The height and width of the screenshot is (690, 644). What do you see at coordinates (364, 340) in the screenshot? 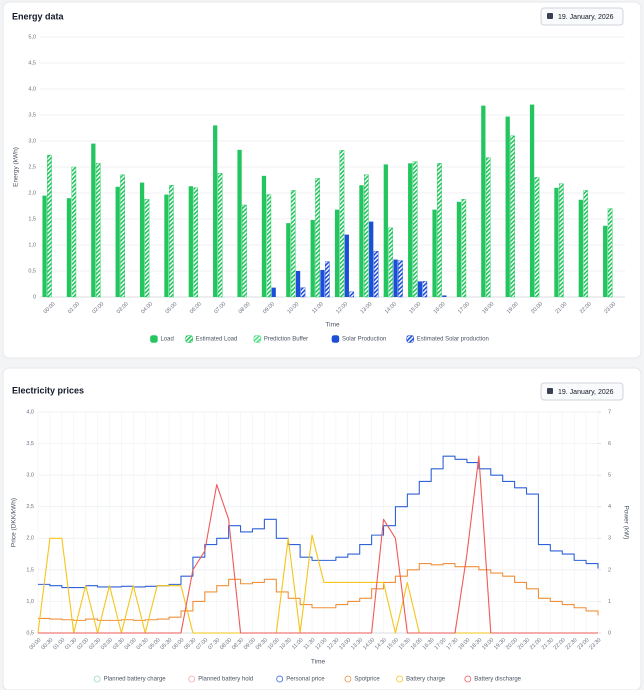
I see `legend-label: Solar Production` at bounding box center [364, 340].